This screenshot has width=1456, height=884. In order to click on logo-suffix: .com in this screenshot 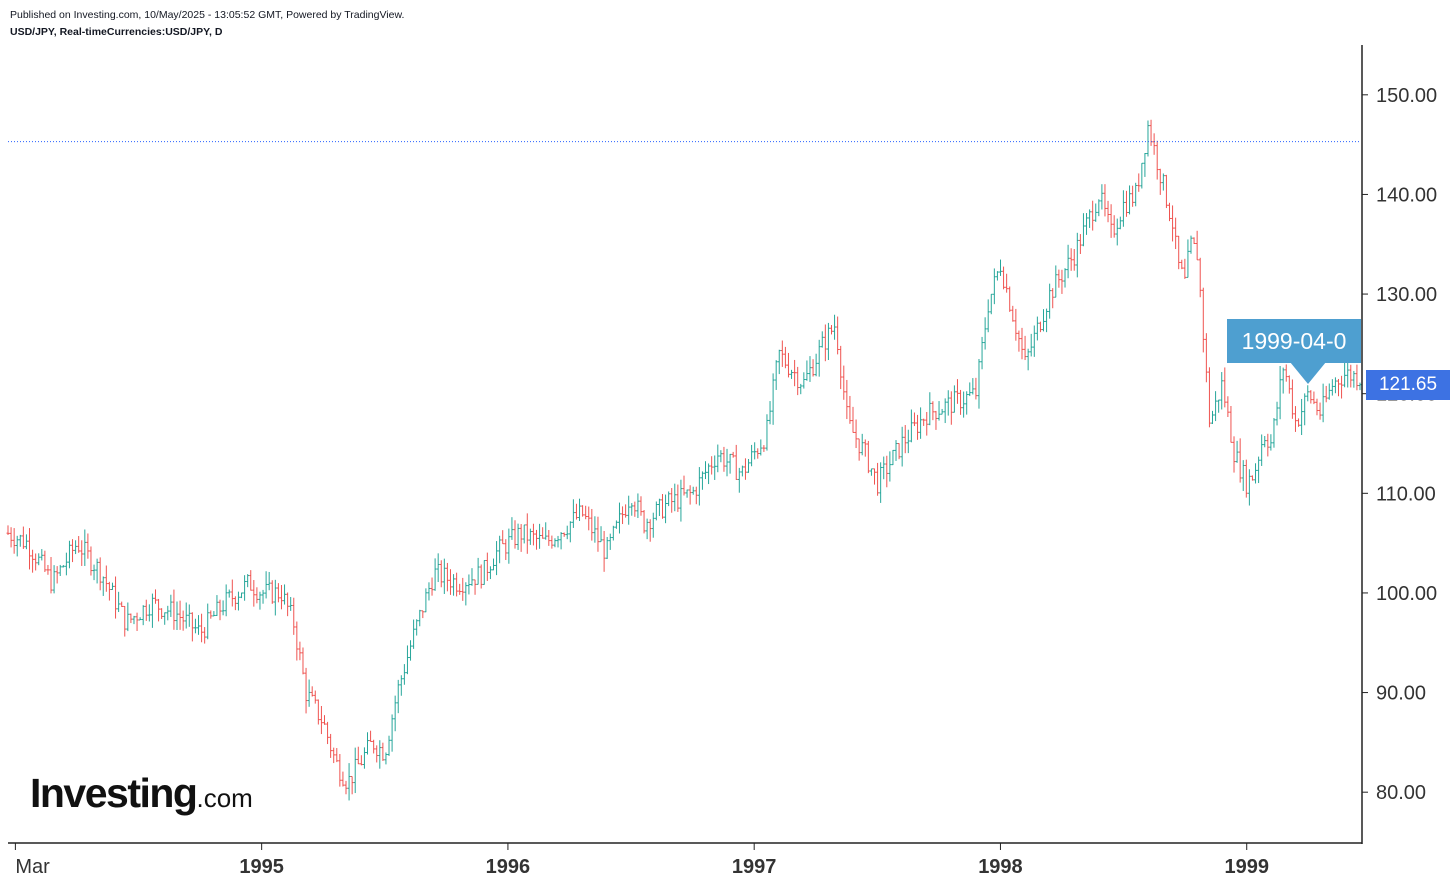, I will do `click(224, 798)`.